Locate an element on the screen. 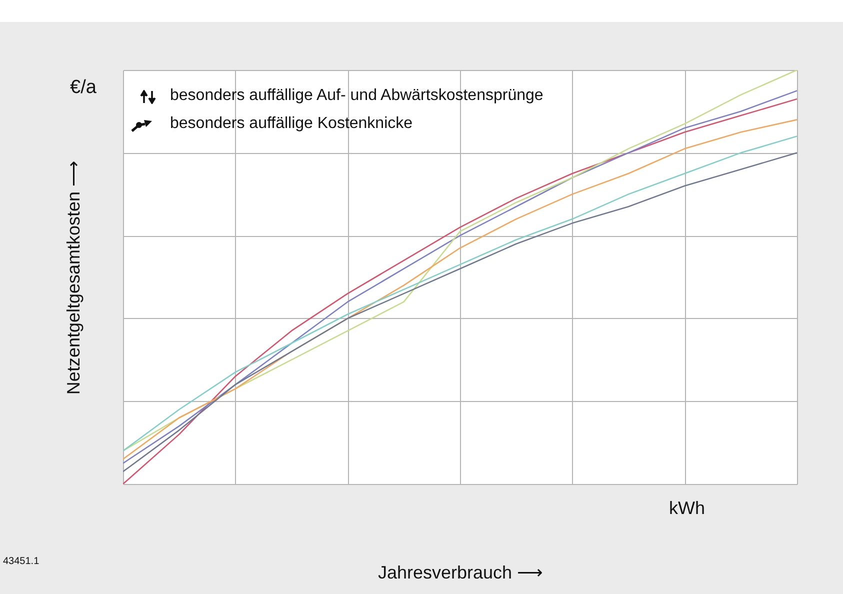  y-axis-title: Netzentgeltgesamtkosten ⟶ is located at coordinates (74, 277).